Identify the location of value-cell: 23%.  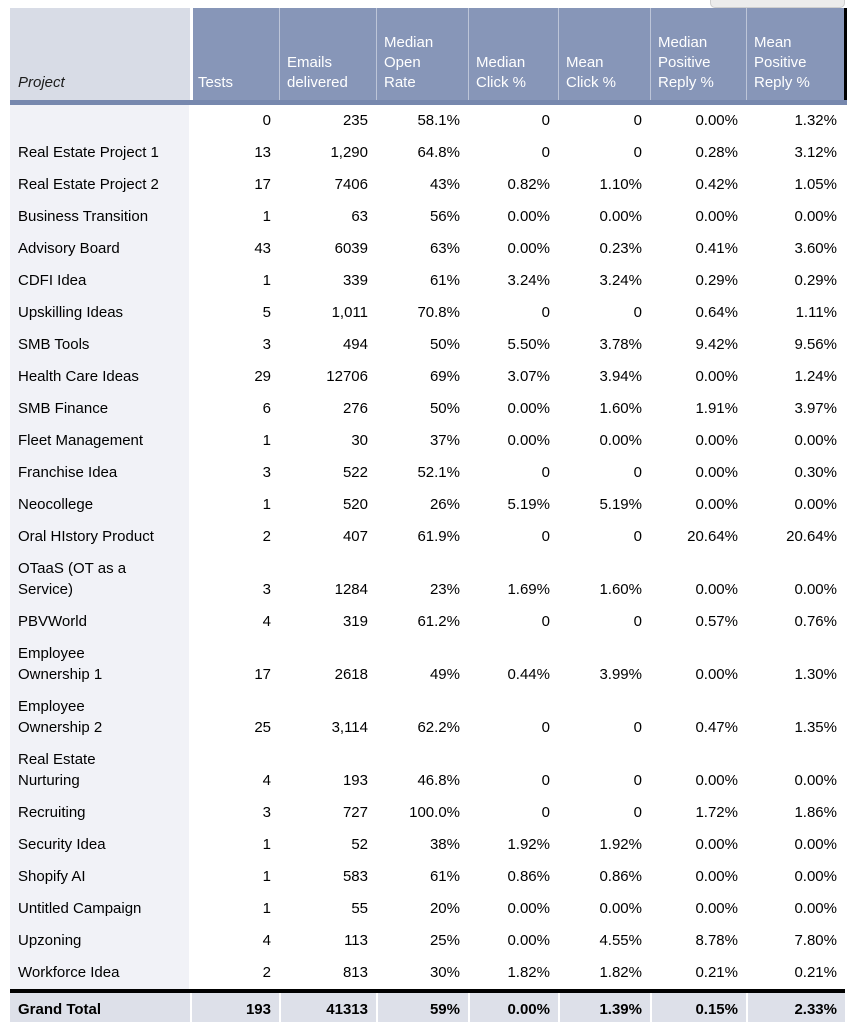
(422, 579).